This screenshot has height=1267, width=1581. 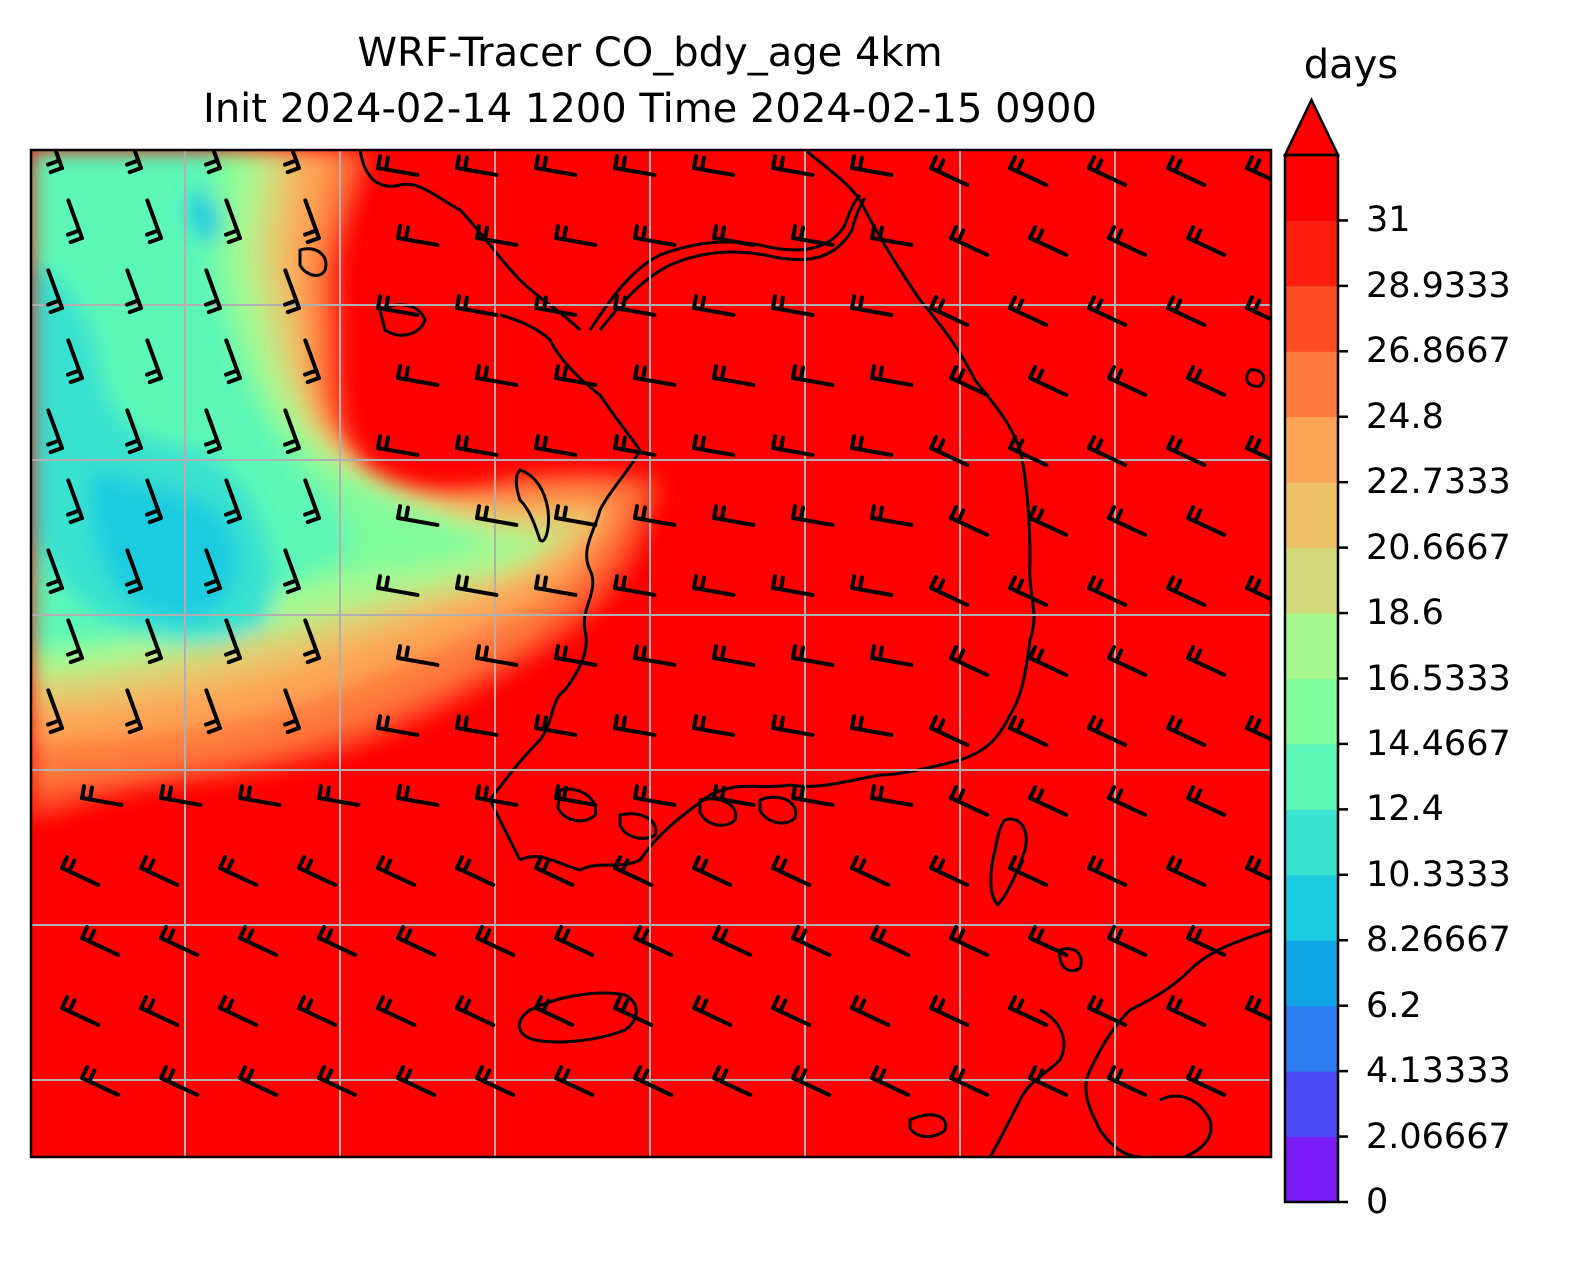 I want to click on korea-west-islands, so click(x=532, y=505).